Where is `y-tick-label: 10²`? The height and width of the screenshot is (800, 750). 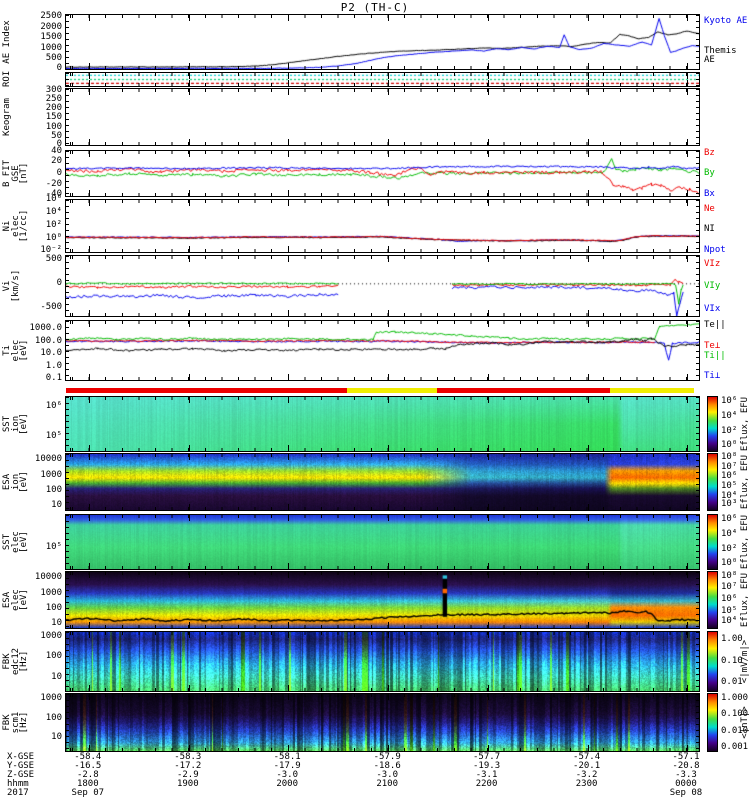 y-tick-label: 10² is located at coordinates (53, 224).